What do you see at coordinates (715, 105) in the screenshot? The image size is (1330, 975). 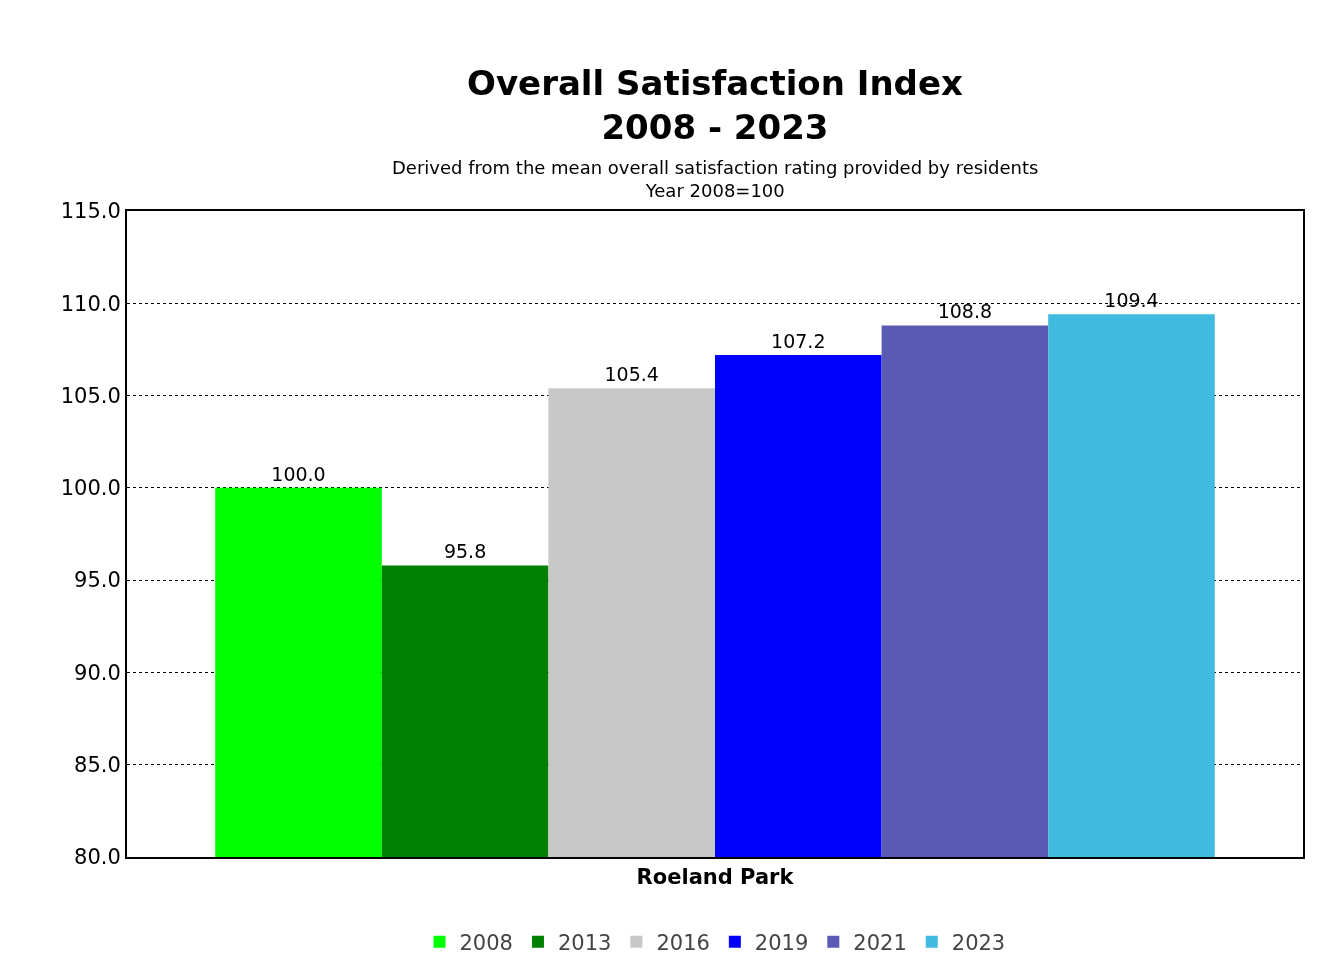 I see `chart-title: Overall Satisfaction Index 2008 - 2023` at bounding box center [715, 105].